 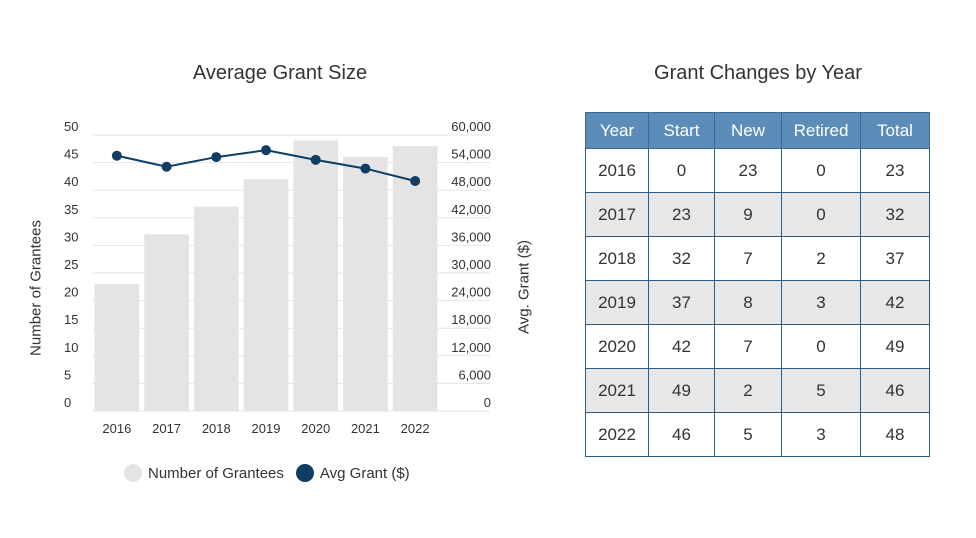 I want to click on legend-item-grantees: Number of Grantees, so click(x=204, y=473).